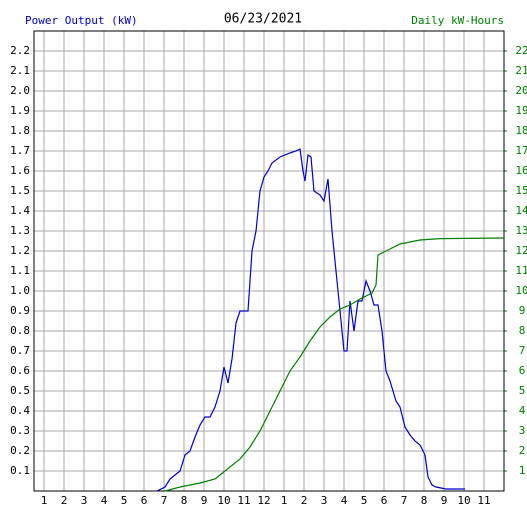 The image size is (527, 510). Describe the element at coordinates (521, 210) in the screenshot. I see `y2-tick-label: 14` at that location.